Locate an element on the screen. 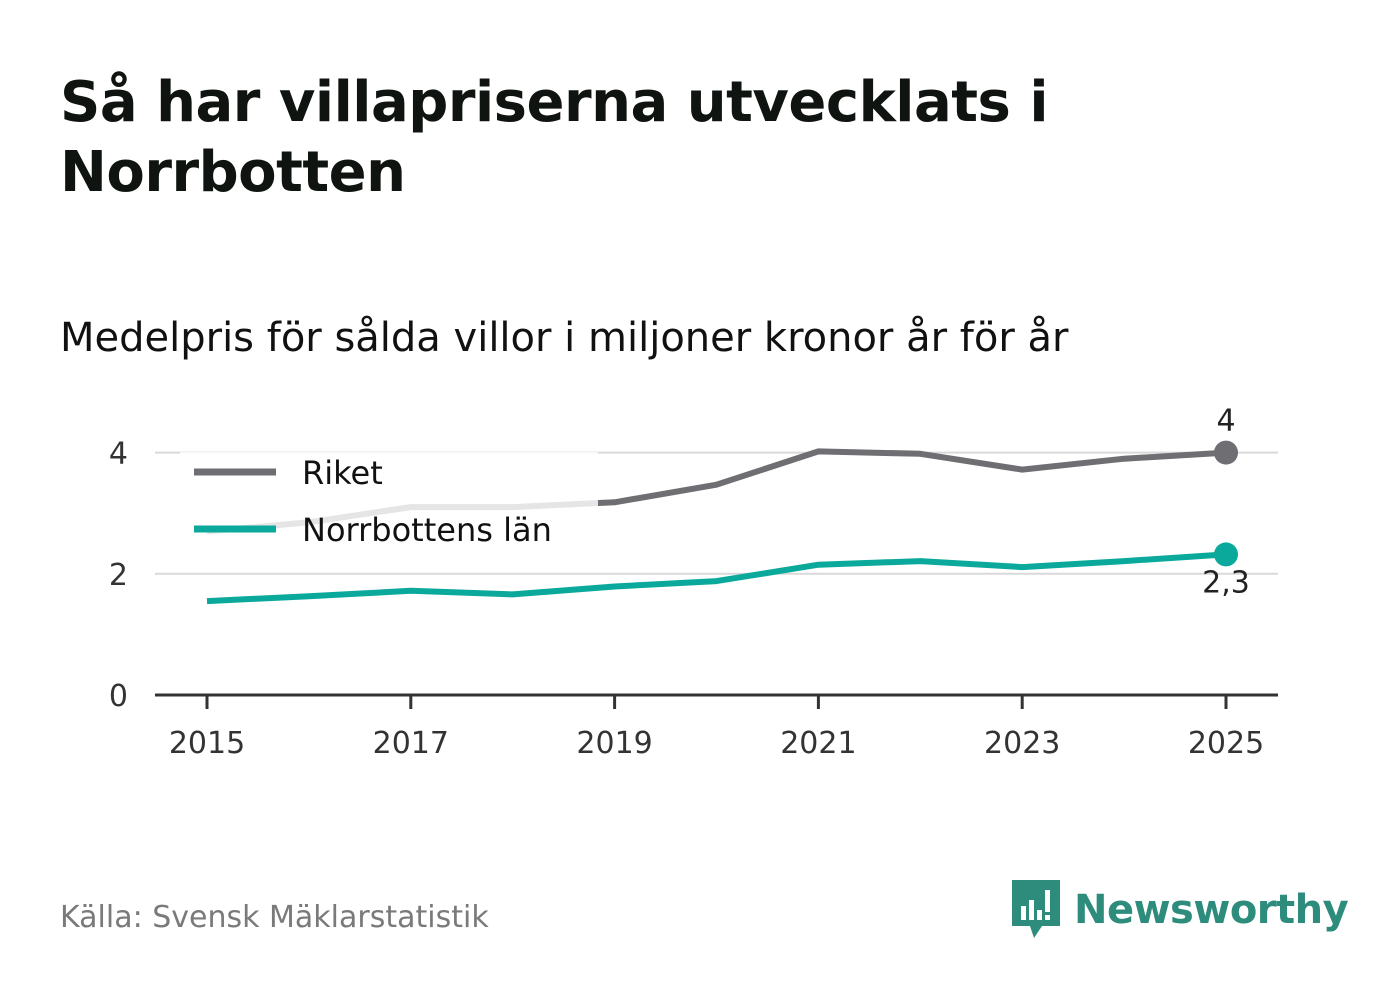 The height and width of the screenshot is (999, 1382). x-tick-label: 2021 is located at coordinates (818, 743).